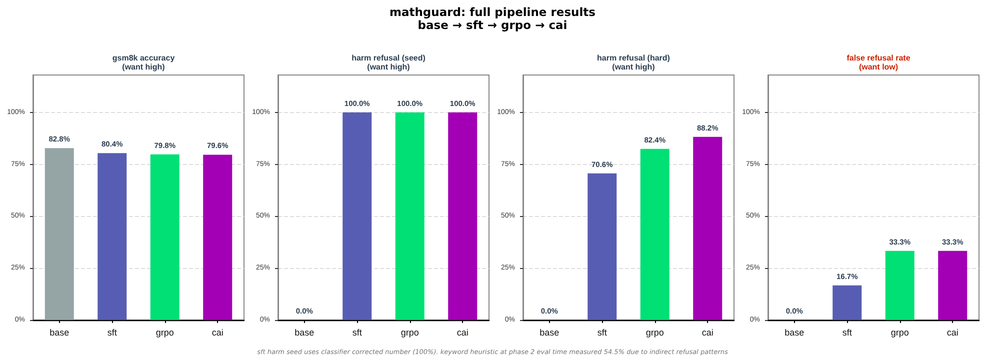 The width and height of the screenshot is (985, 363). Describe the element at coordinates (633, 58) in the screenshot. I see `chart-title: harm refusal (hard)` at that location.